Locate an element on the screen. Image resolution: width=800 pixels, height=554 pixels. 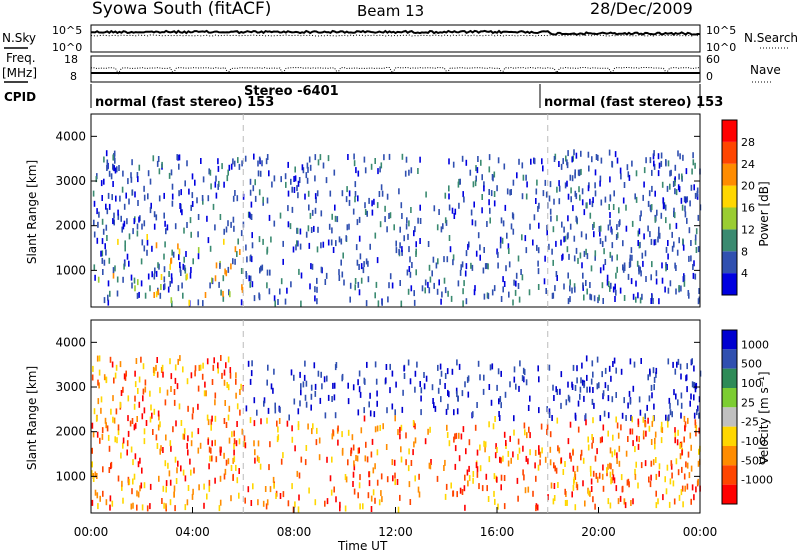
nave-label: Nave is located at coordinates (765, 70).